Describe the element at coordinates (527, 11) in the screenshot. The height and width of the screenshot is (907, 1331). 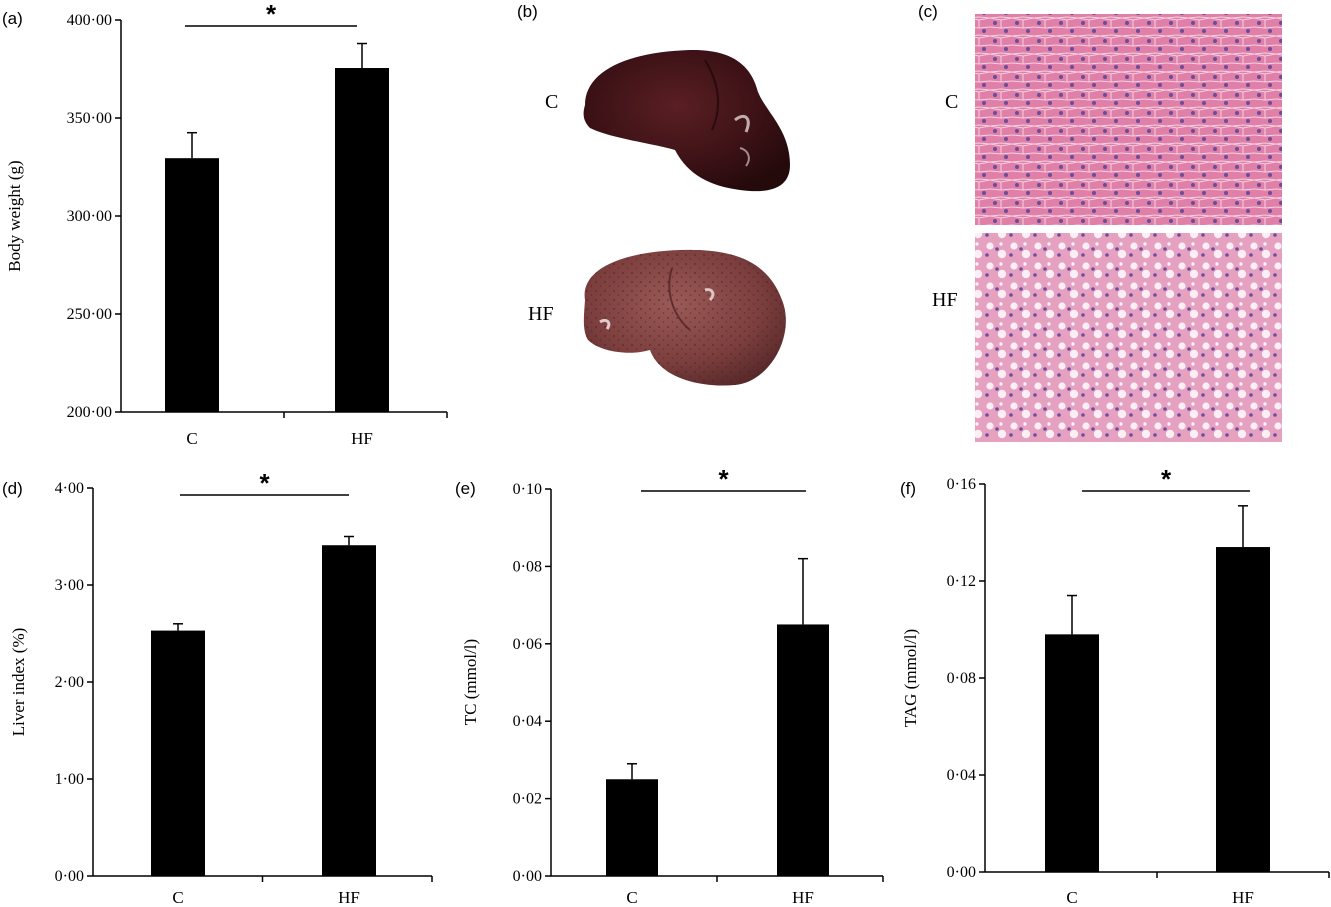
I see `panel-label-b: (b)` at that location.